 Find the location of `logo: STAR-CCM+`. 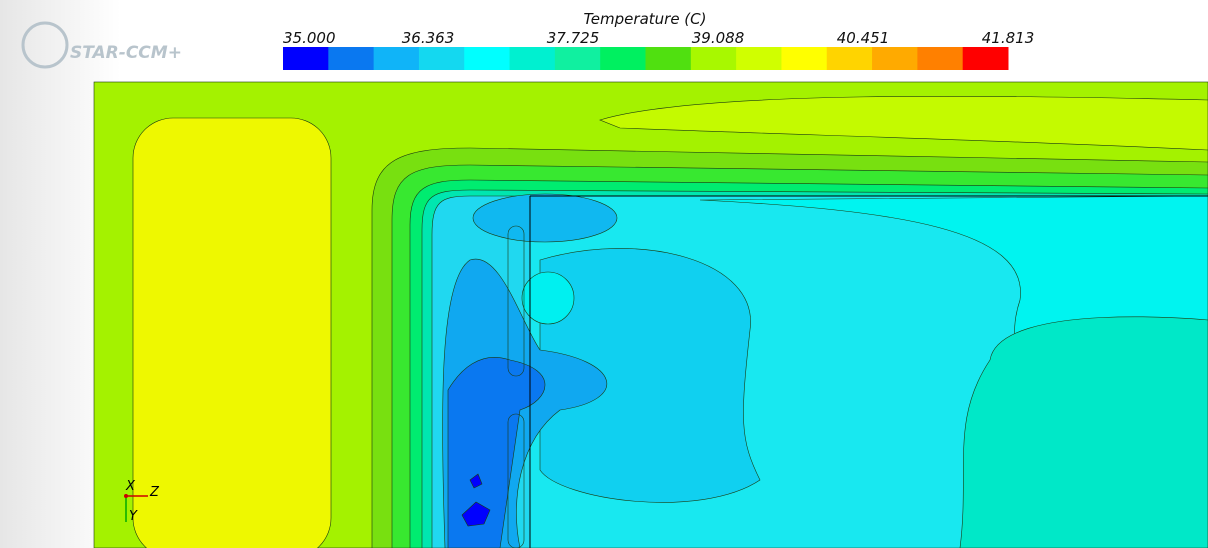

logo: STAR-CCM+ is located at coordinates (101, 45).